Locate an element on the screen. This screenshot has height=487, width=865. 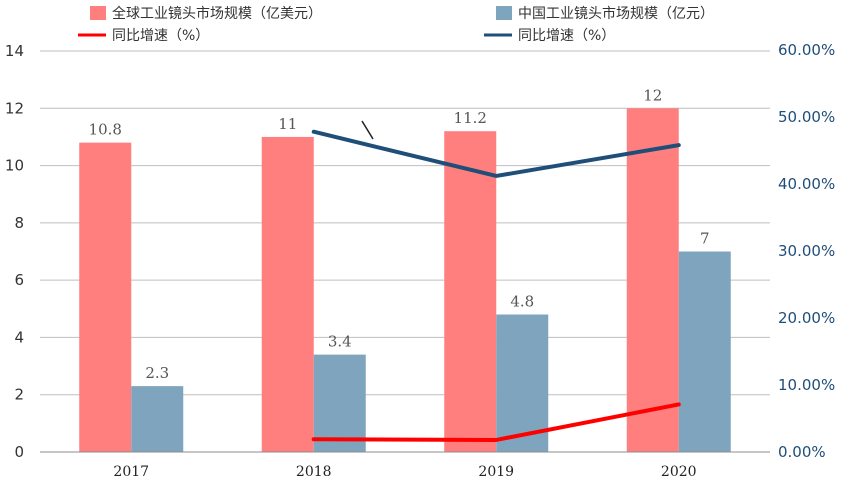
y-left-tick-label: 8 is located at coordinates (19, 223).